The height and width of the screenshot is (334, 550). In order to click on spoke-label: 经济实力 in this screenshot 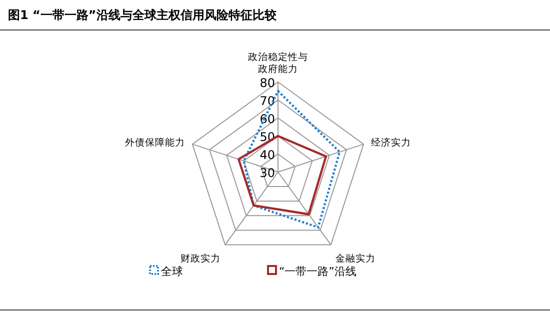, I will do `click(391, 142)`.